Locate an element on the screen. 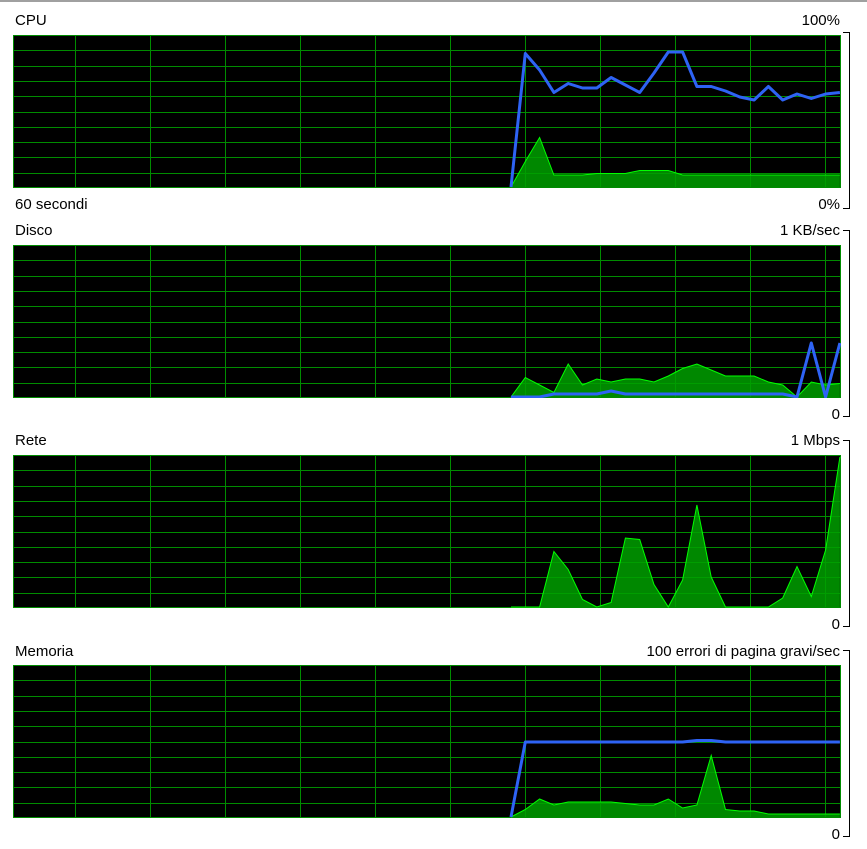  disk-activity-series-fill is located at coordinates (675, 380).